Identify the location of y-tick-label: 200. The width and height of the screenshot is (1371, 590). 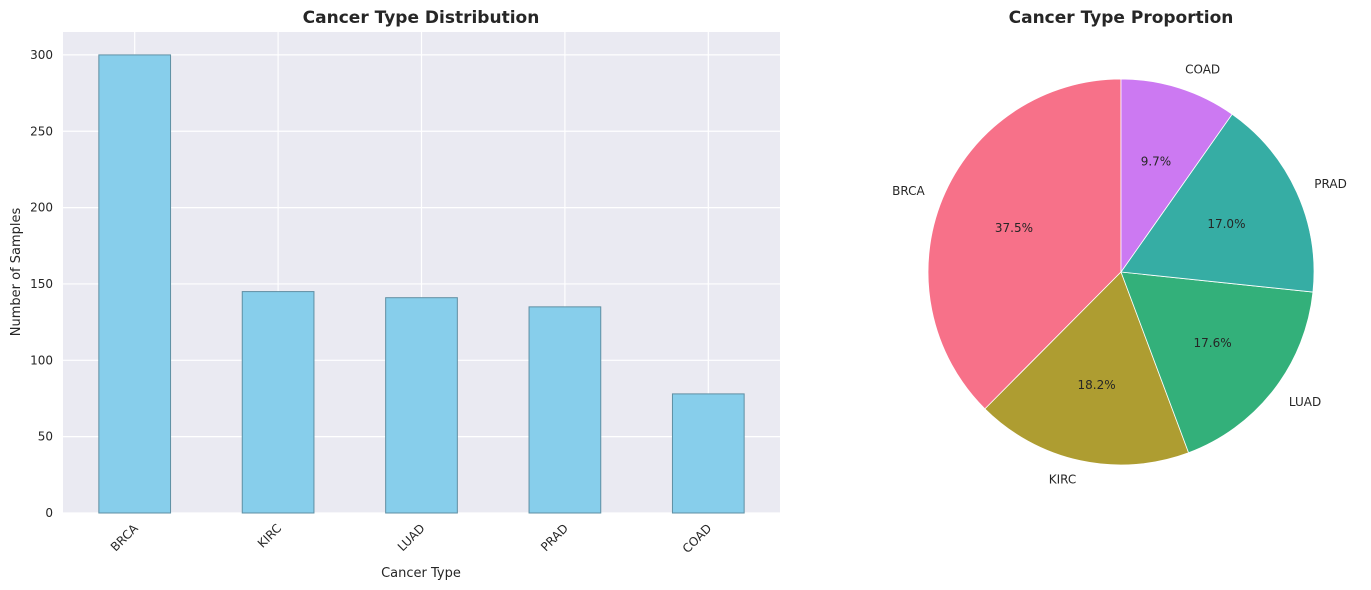
(41, 208).